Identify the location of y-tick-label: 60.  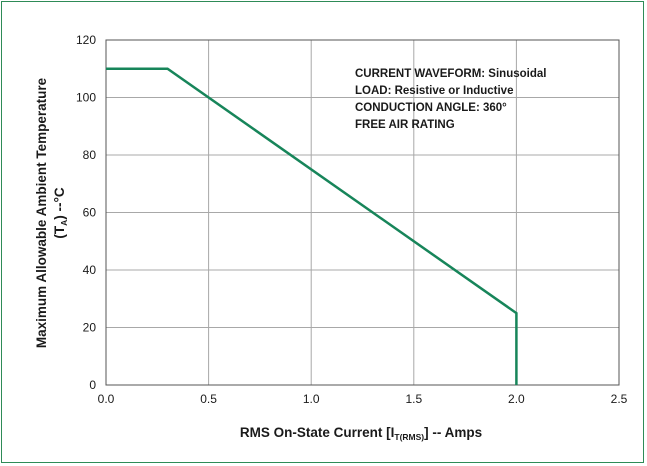
(90, 213).